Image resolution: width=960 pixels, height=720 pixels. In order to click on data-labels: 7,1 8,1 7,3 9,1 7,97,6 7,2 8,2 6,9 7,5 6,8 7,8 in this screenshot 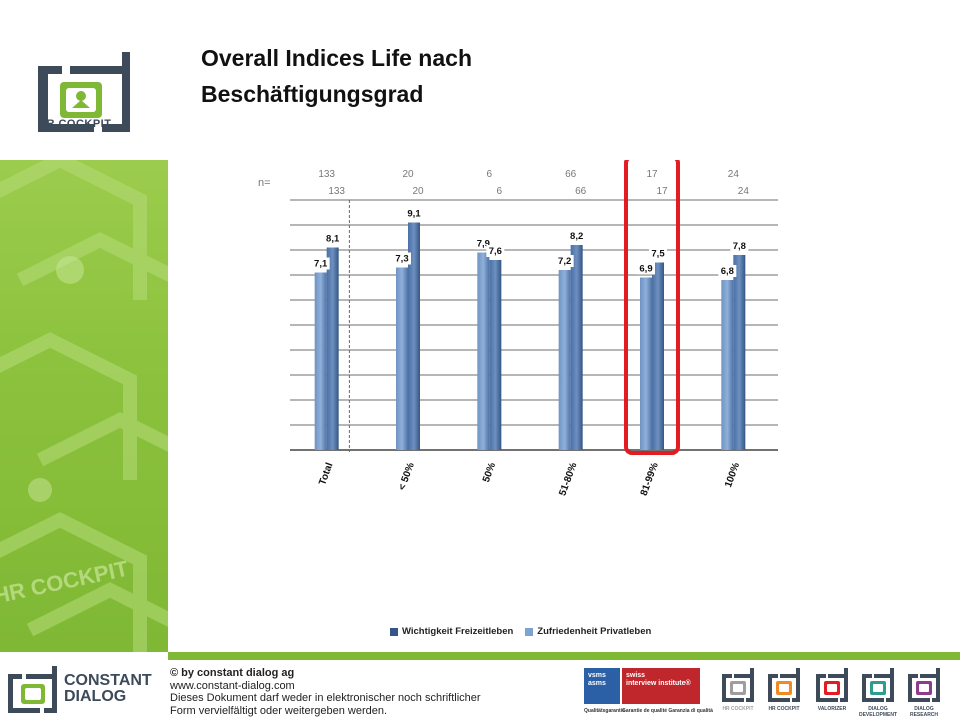, I will do `click(530, 242)`.